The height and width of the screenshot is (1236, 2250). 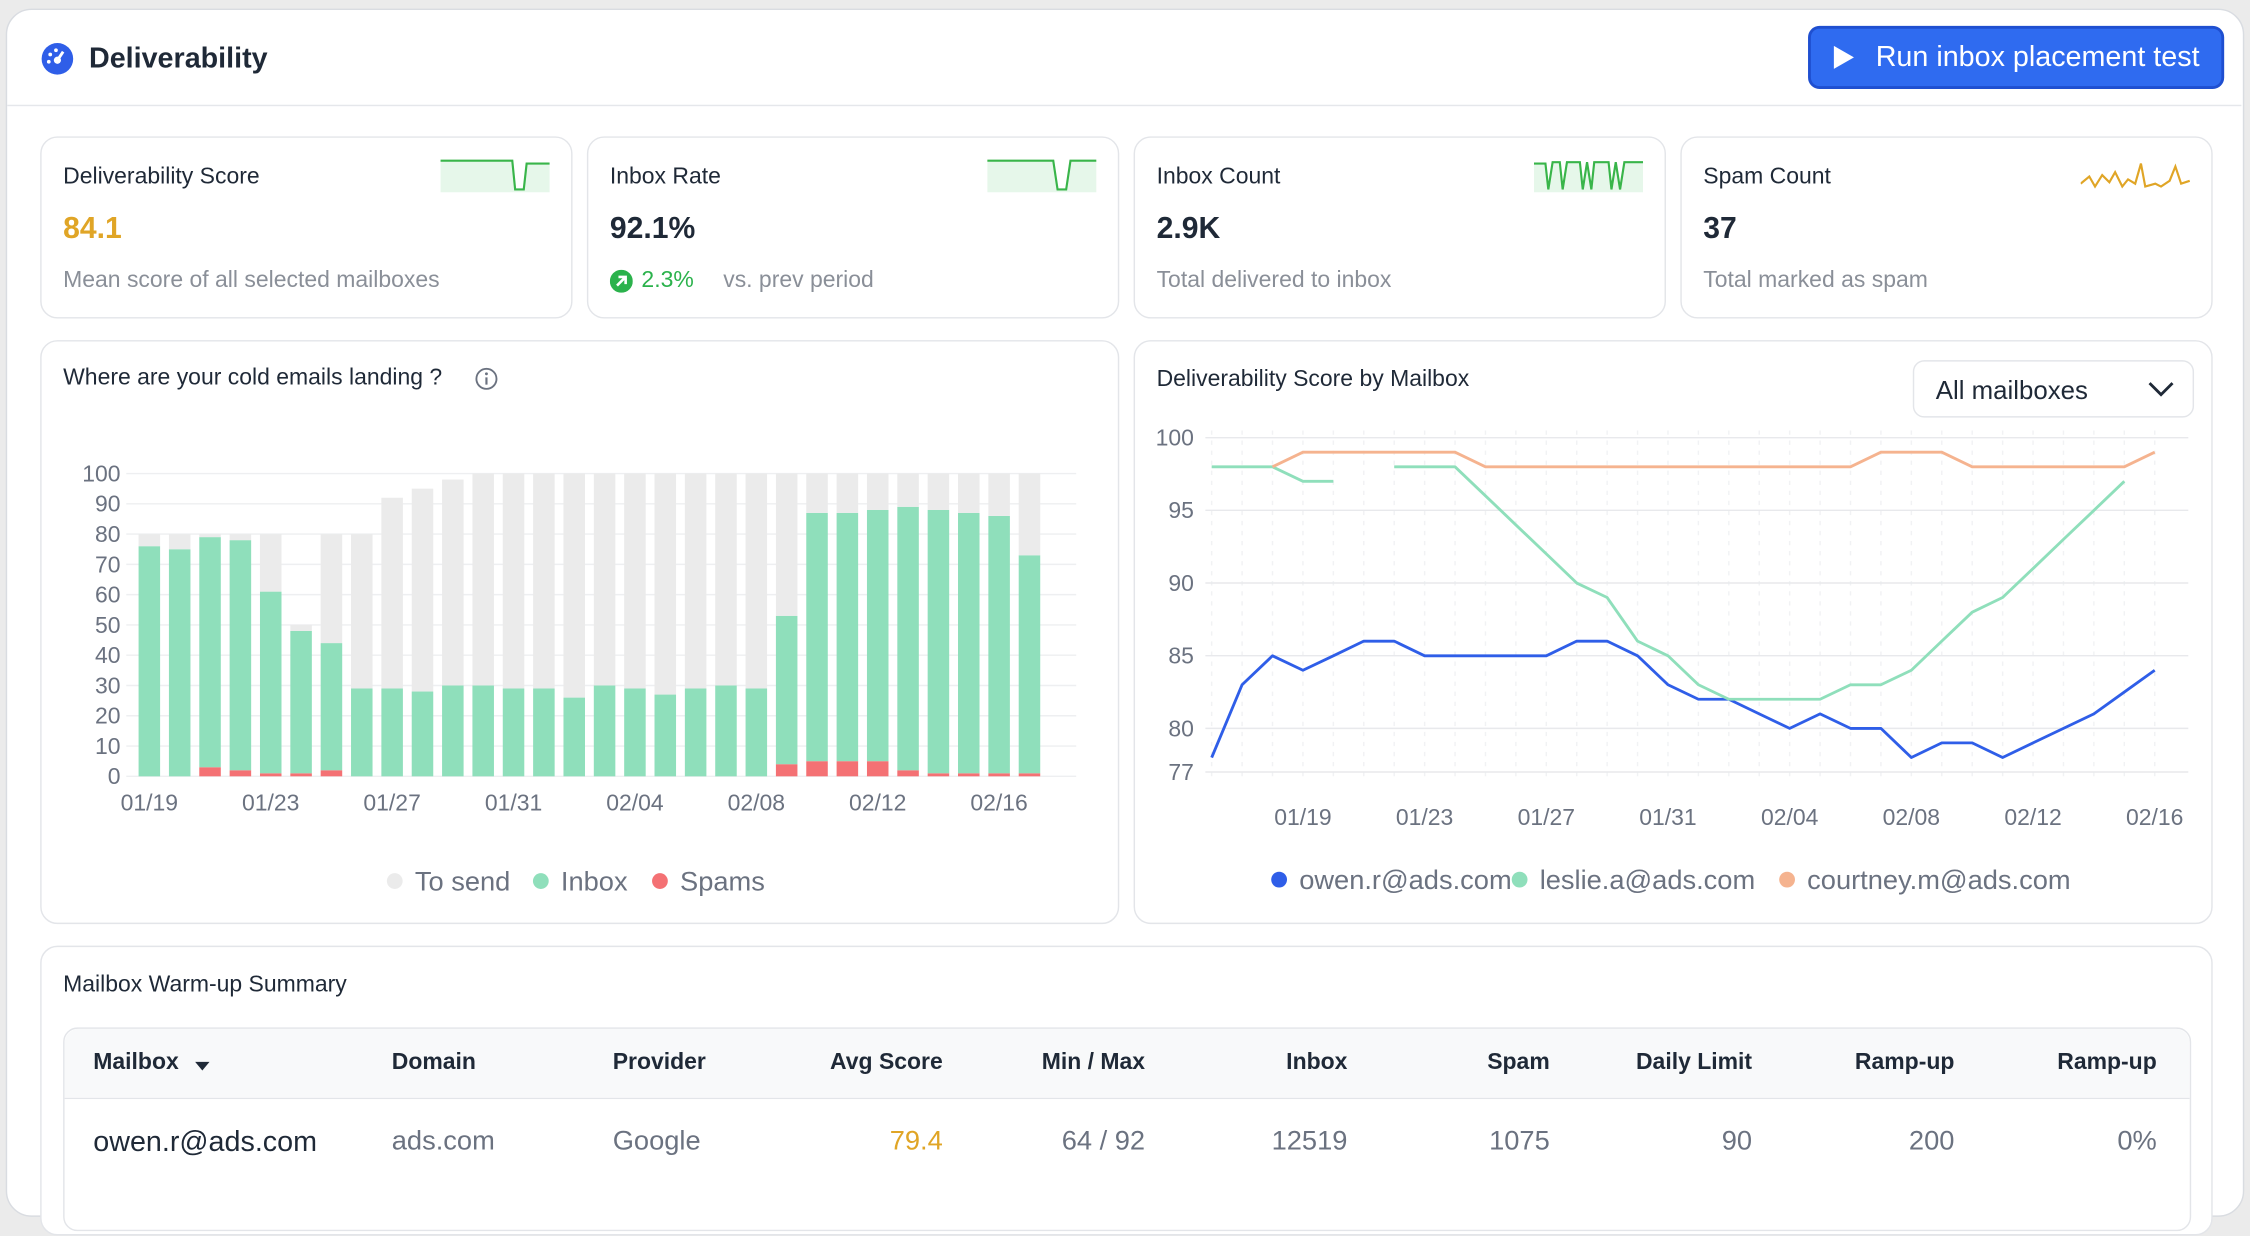 I want to click on info-icon, so click(x=486, y=378).